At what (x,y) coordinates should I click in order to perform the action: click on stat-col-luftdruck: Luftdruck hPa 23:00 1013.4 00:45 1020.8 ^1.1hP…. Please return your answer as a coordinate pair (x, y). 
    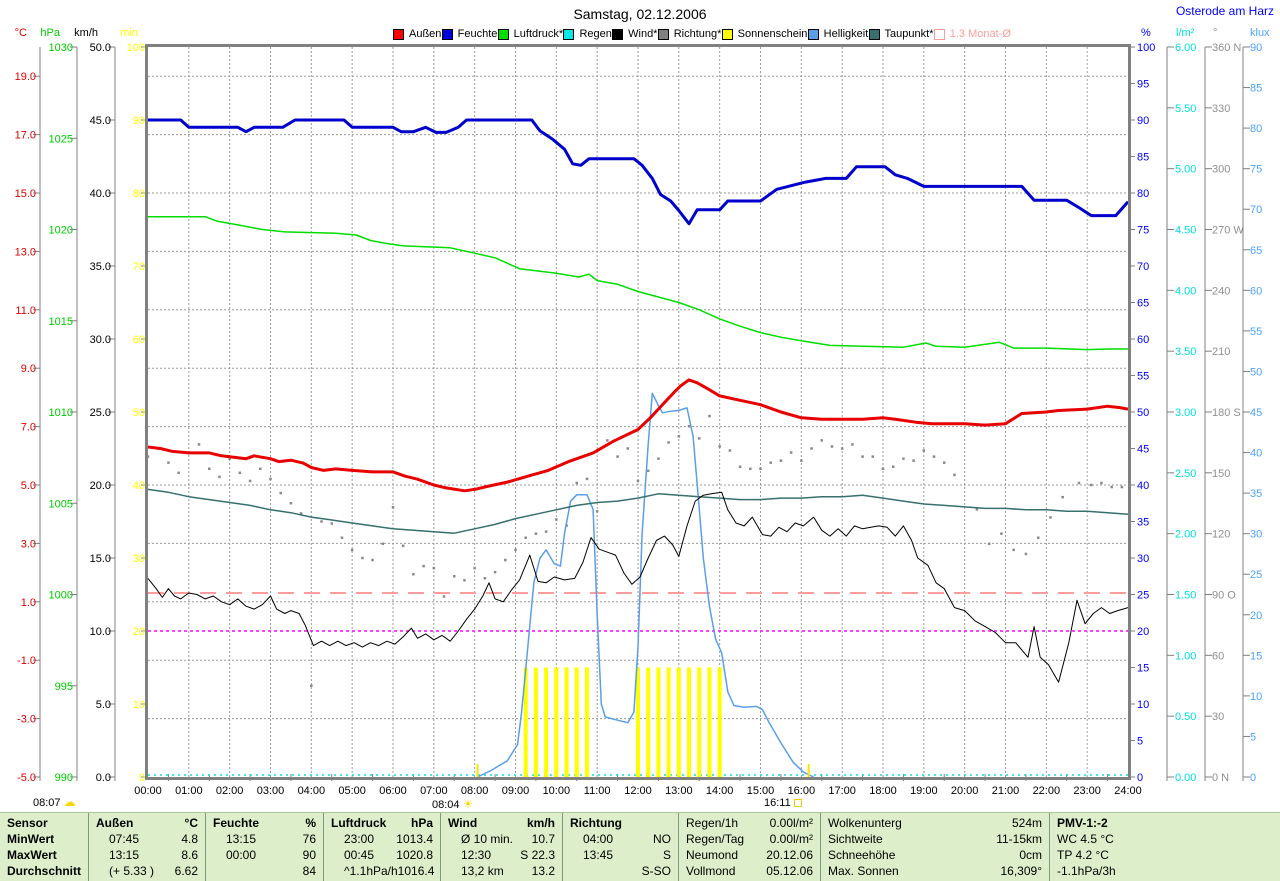
    Looking at the image, I should click on (381, 847).